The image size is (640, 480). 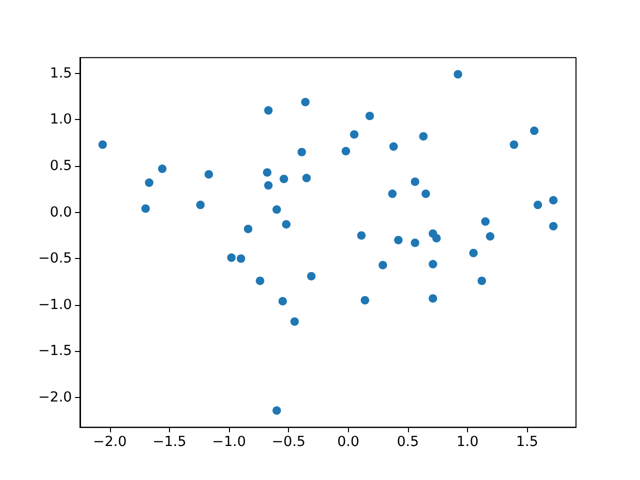 I want to click on y-tick-label: −1.0, so click(x=55, y=304).